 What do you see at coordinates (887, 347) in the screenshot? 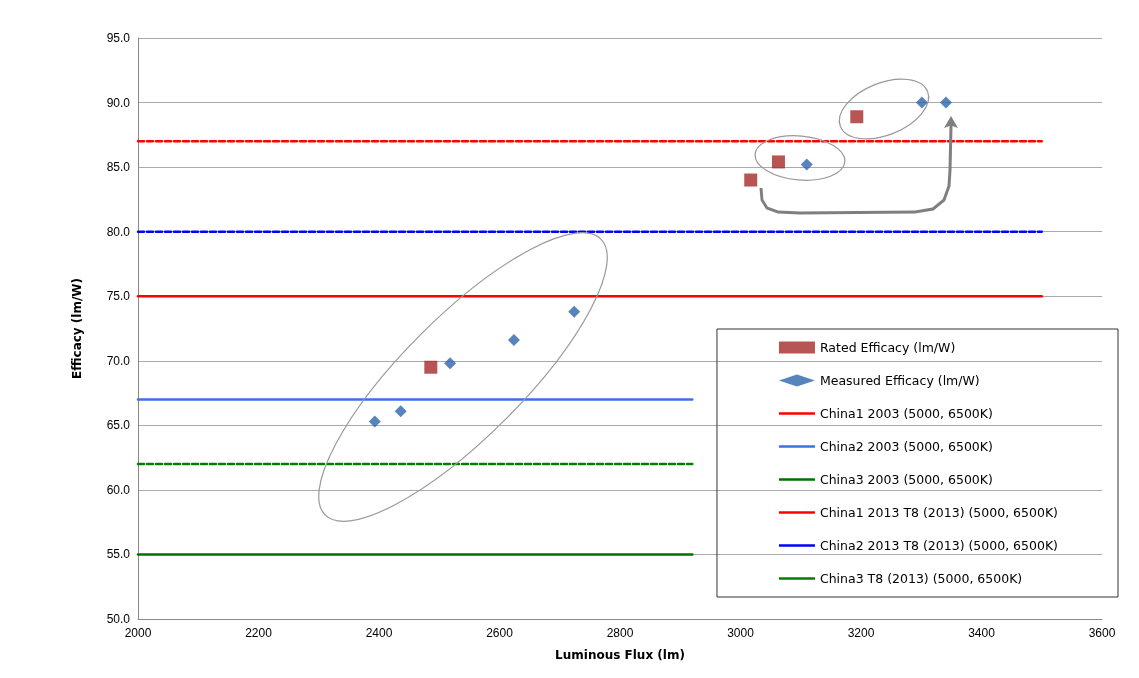
I see `legend-label: Rated Efficacy (lm/W)` at bounding box center [887, 347].